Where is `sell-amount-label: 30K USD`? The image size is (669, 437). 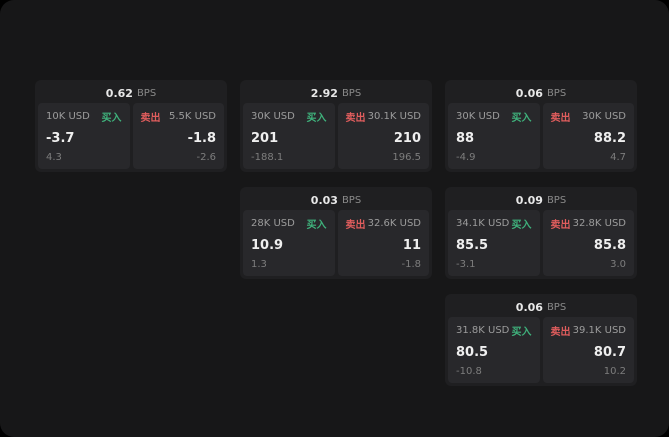 sell-amount-label: 30K USD is located at coordinates (604, 116).